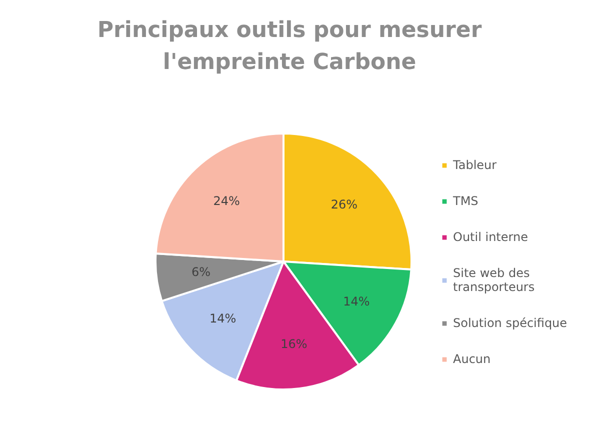 This screenshot has width=615, height=426. Describe the element at coordinates (475, 165) in the screenshot. I see `legend-label: Tableur` at that location.